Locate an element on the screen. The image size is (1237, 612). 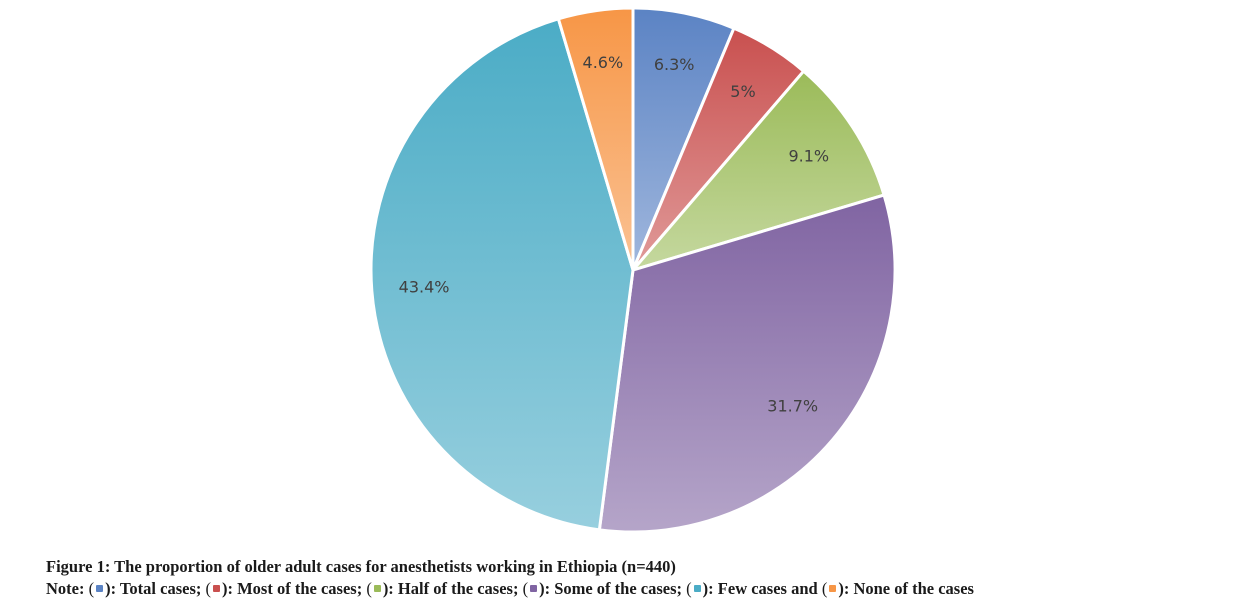
note-item-none-of-the-cases: (): None of the cases is located at coordinates (895, 588).